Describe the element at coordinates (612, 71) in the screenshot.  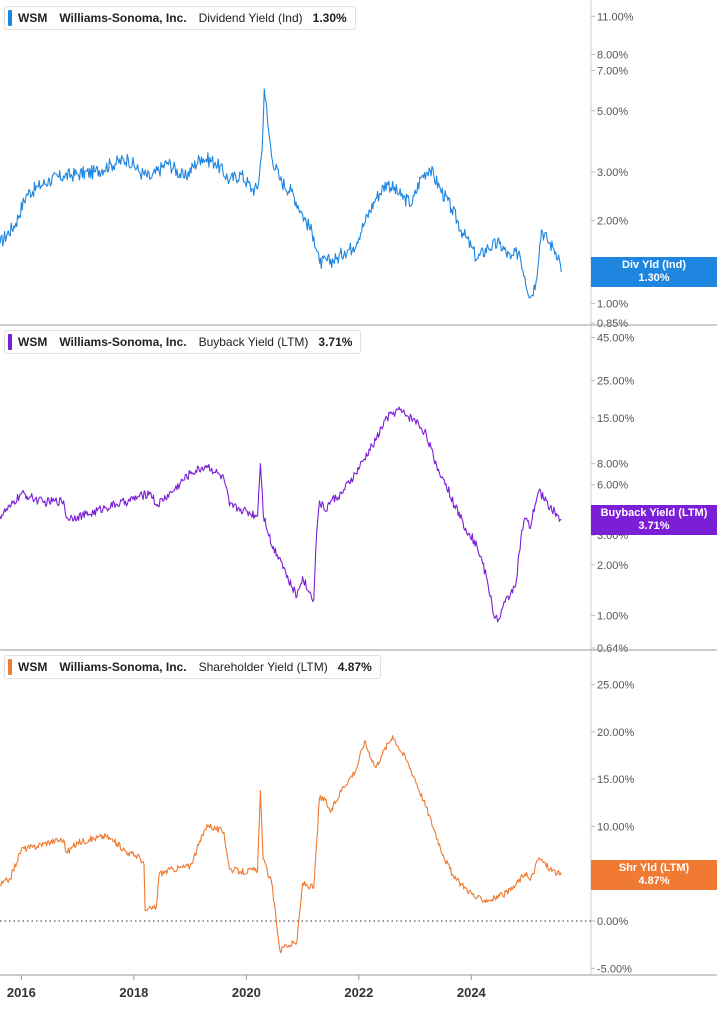
I see `y-tick-label: 7.00%` at that location.